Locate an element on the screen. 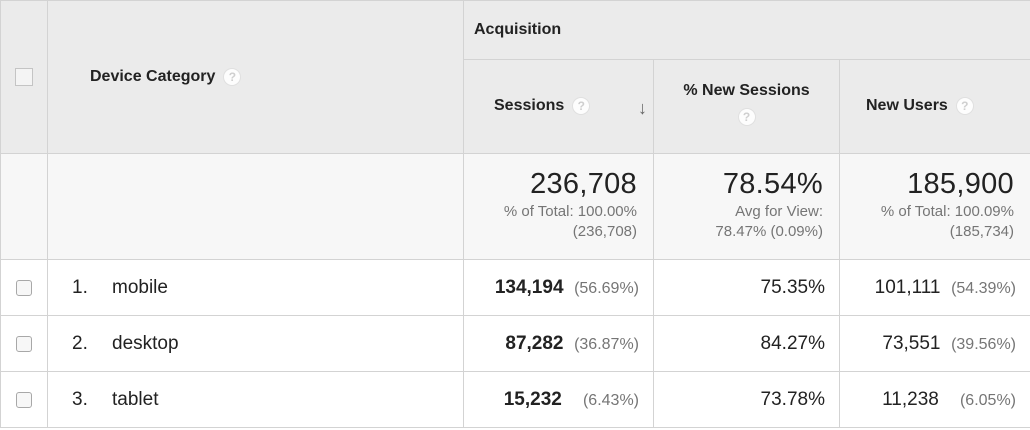 The width and height of the screenshot is (1030, 430). dimension-header: Device Category? is located at coordinates (255, 77).